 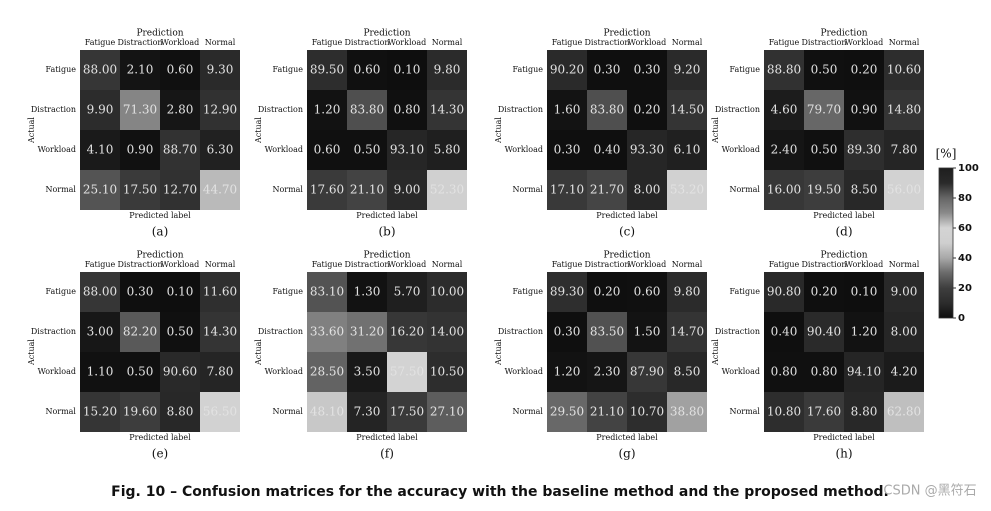 I want to click on cell-label: 38.80, so click(x=687, y=412).